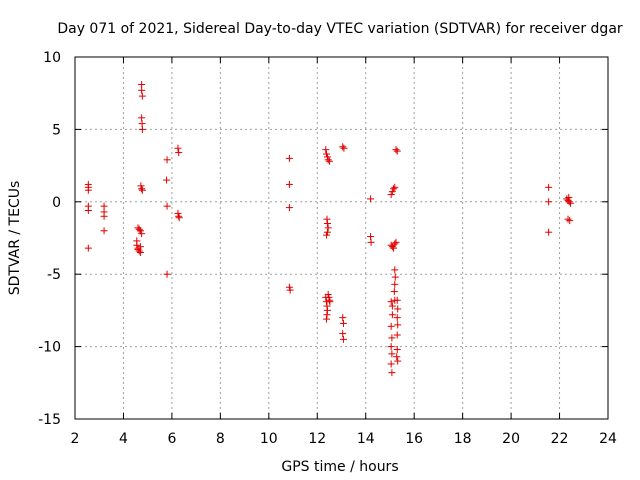  I want to click on x-tick-label: 14, so click(366, 439).